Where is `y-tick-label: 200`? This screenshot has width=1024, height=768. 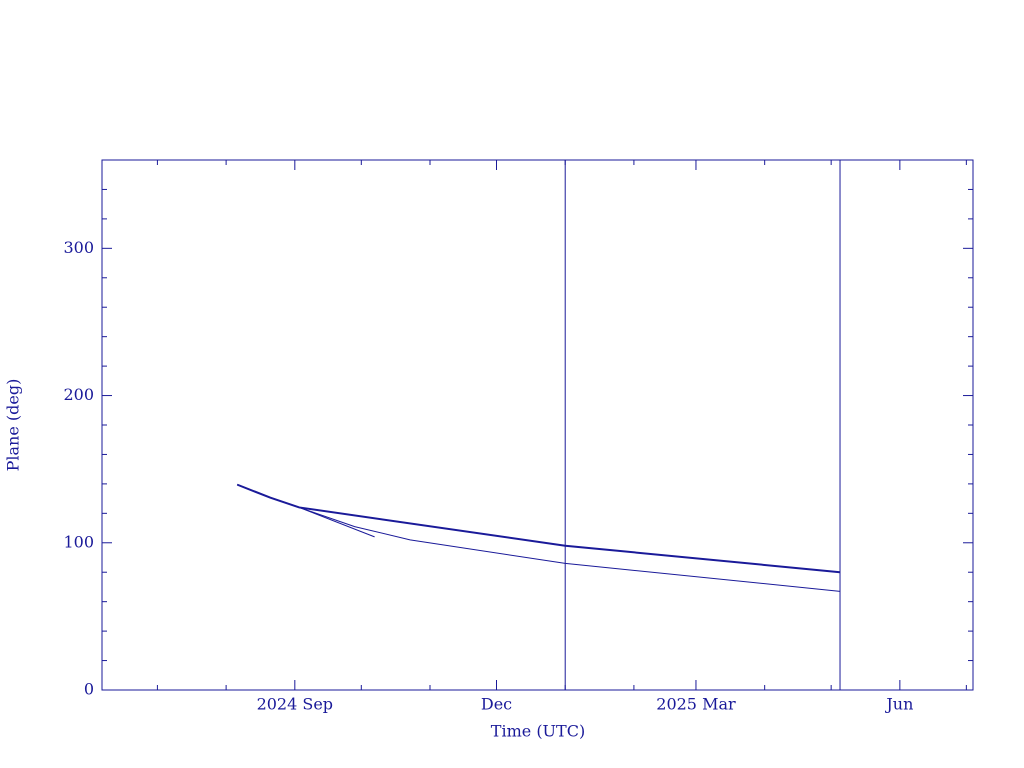
y-tick-label: 200 is located at coordinates (78, 394).